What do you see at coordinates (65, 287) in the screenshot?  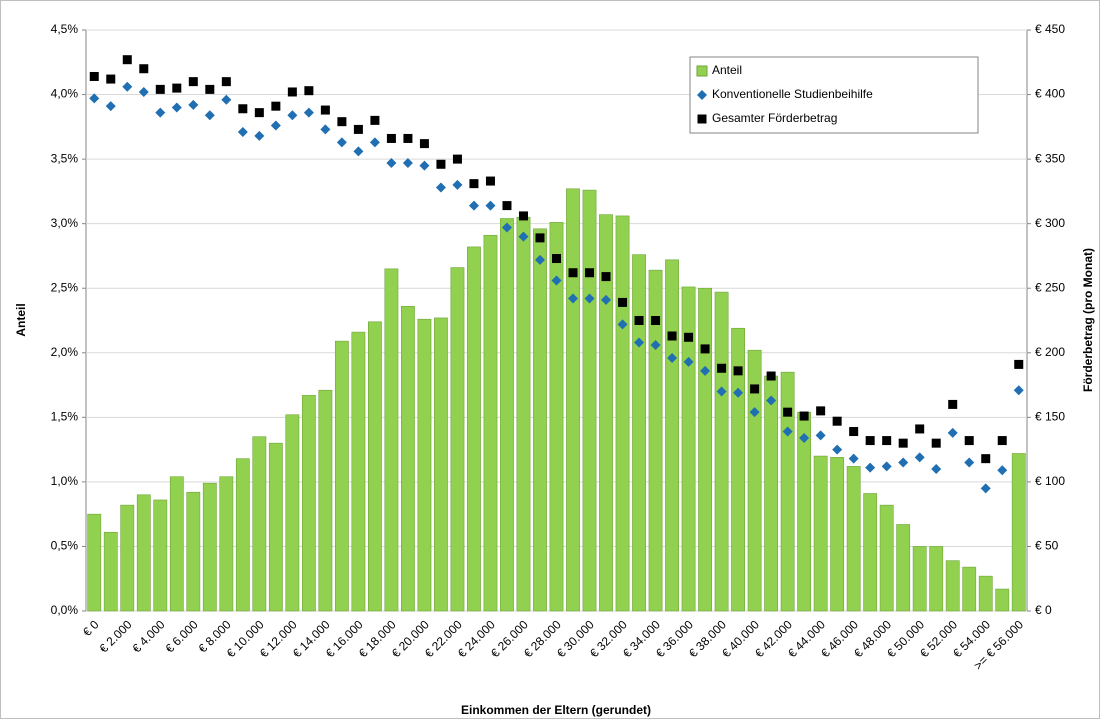 I see `y-tick-label: 2,5%` at bounding box center [65, 287].